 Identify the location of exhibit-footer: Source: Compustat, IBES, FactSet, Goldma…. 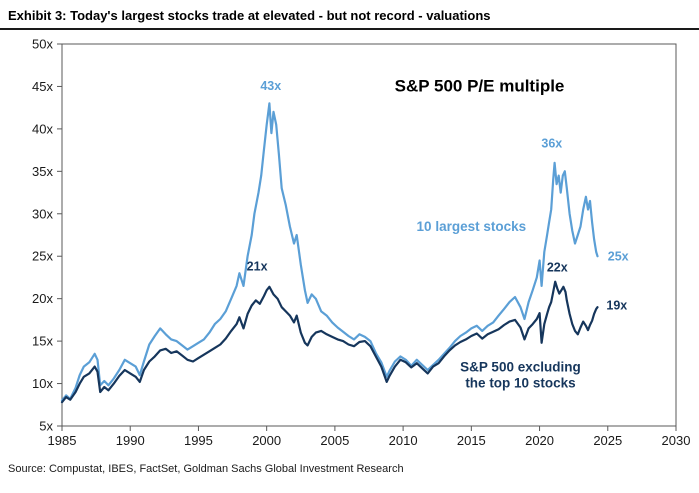
(349, 464).